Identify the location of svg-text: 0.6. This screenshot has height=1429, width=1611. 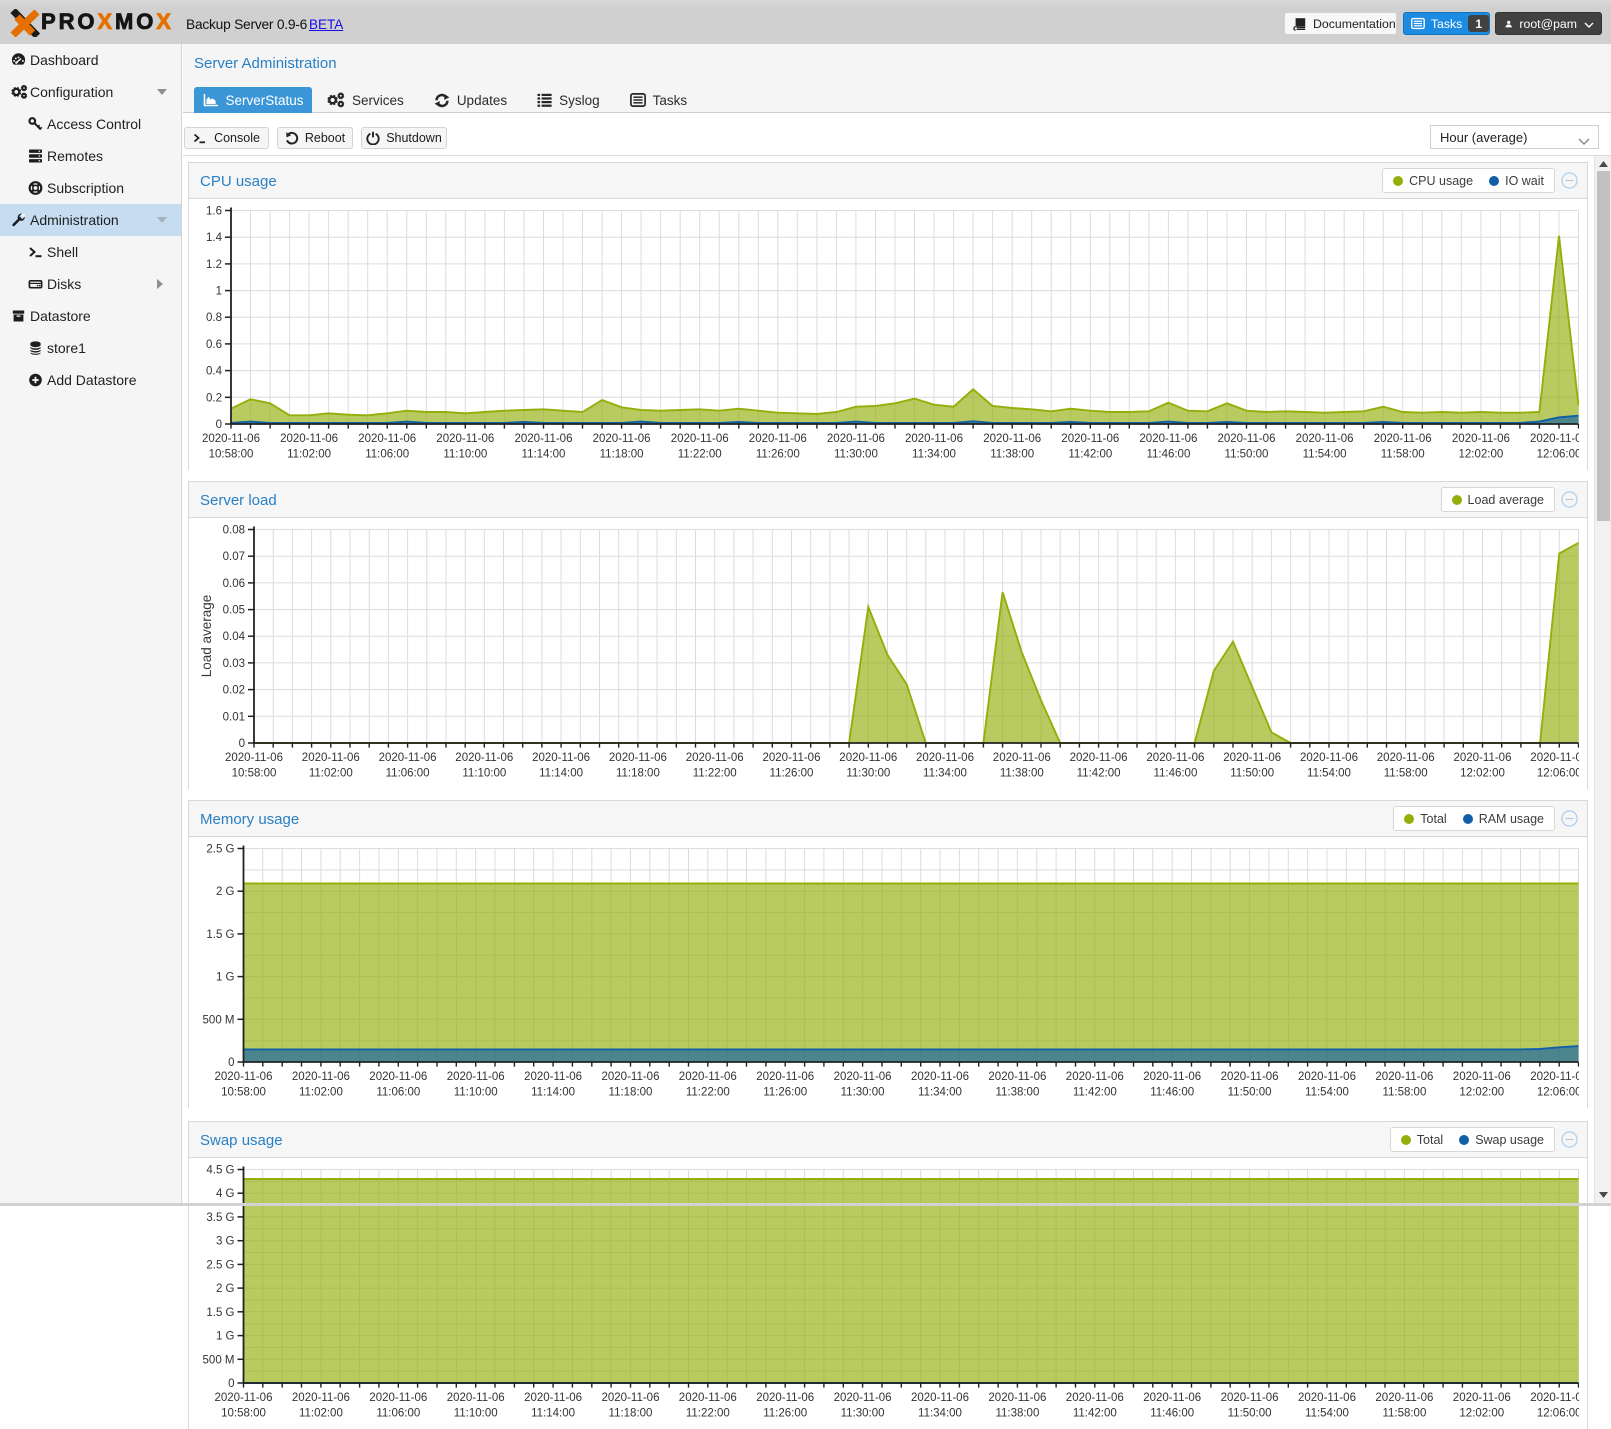
(214, 345).